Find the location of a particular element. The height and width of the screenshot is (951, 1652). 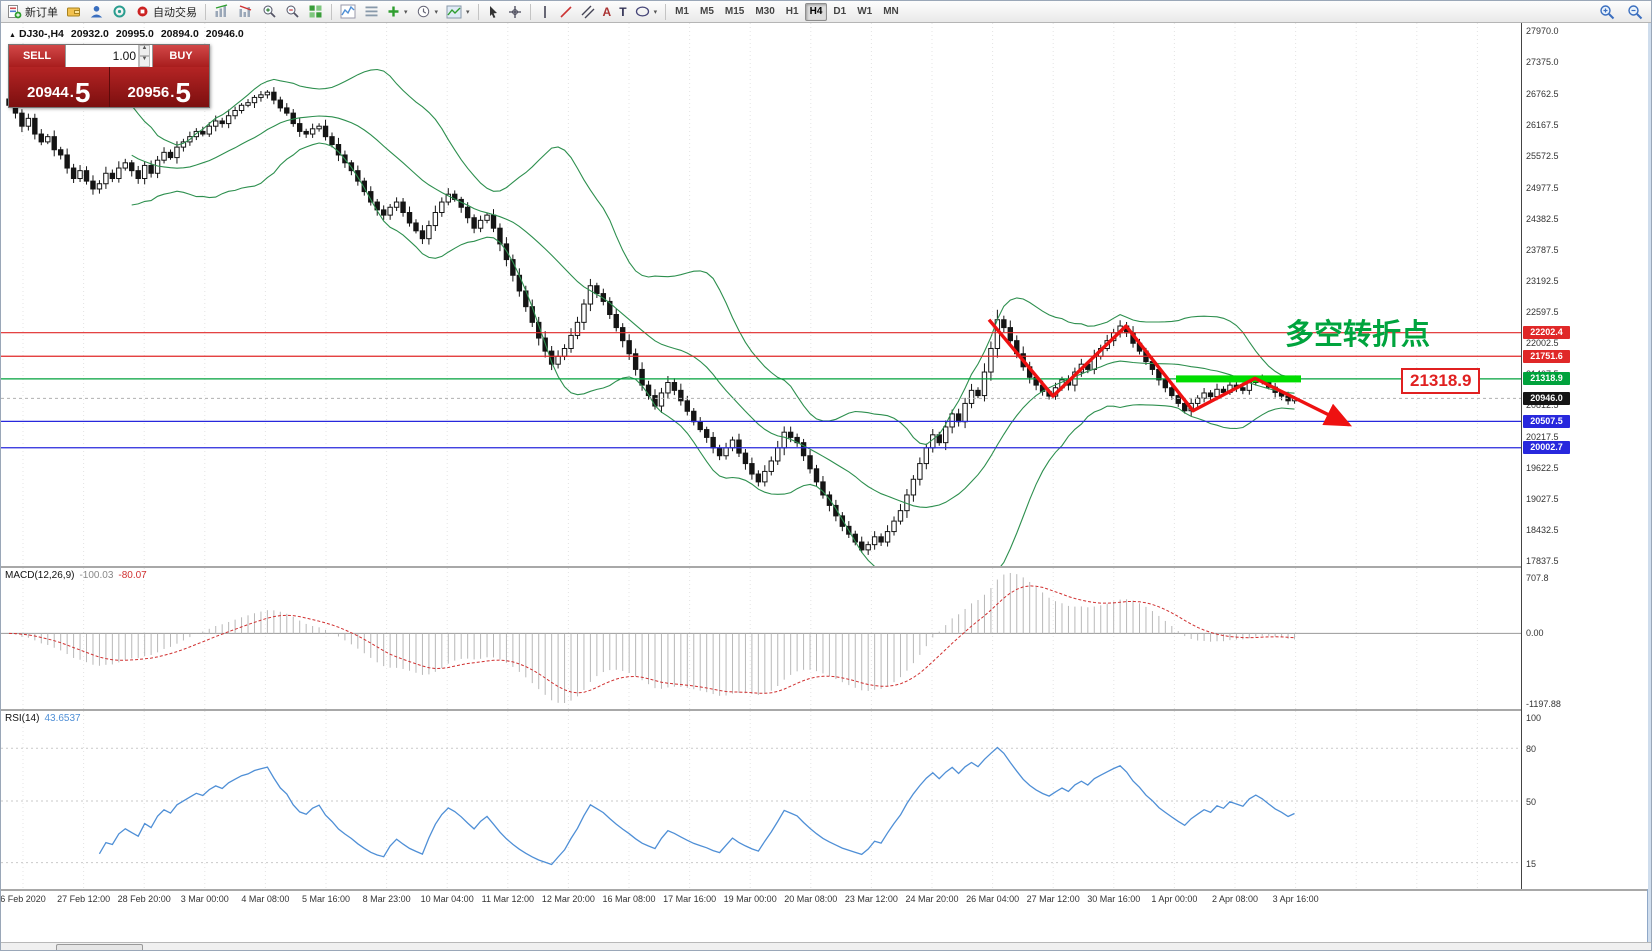

axis-tick-label: 26167.5 is located at coordinates (1542, 125).